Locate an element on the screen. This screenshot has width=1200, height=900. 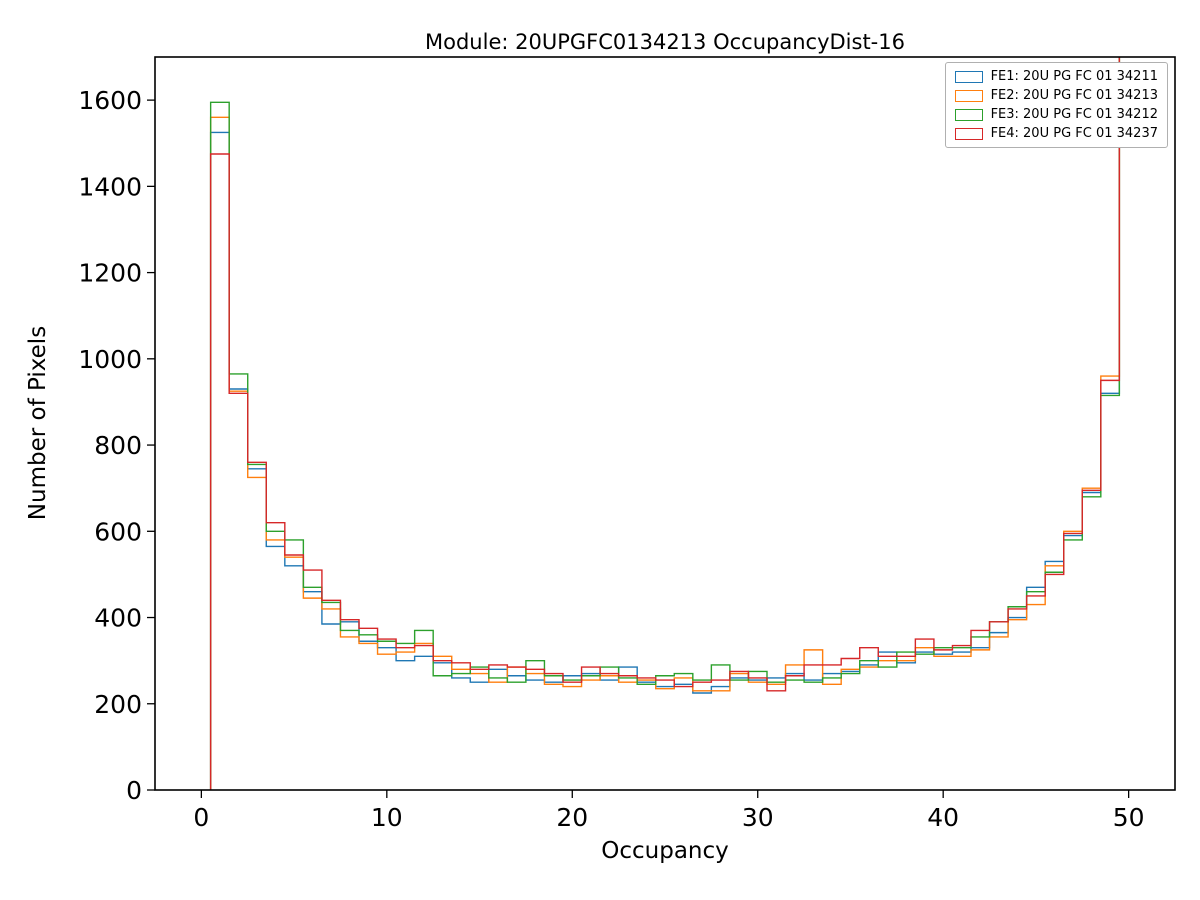
legend-entry: FE3: 20U PG FC 01 34212 is located at coordinates (1056, 114).